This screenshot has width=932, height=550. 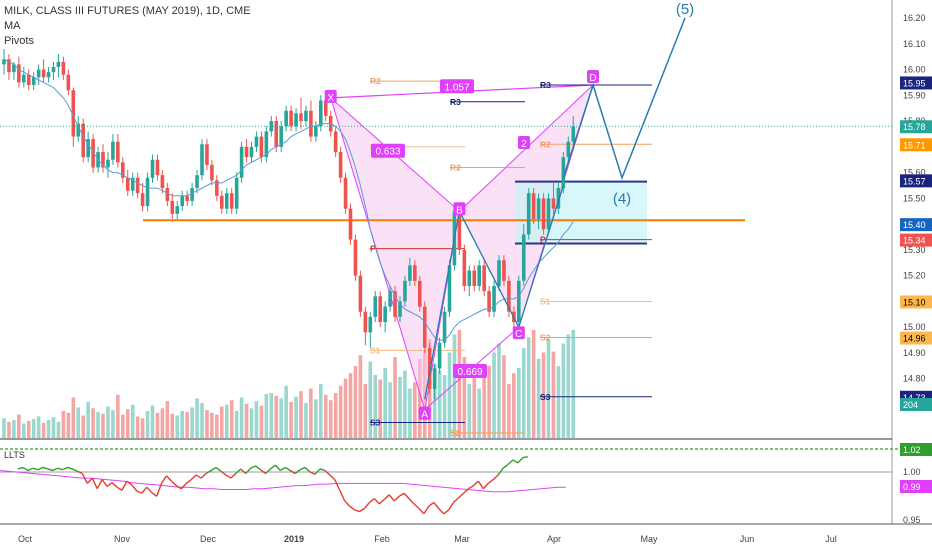 I want to click on llts-signal-badge-bg, so click(x=916, y=486).